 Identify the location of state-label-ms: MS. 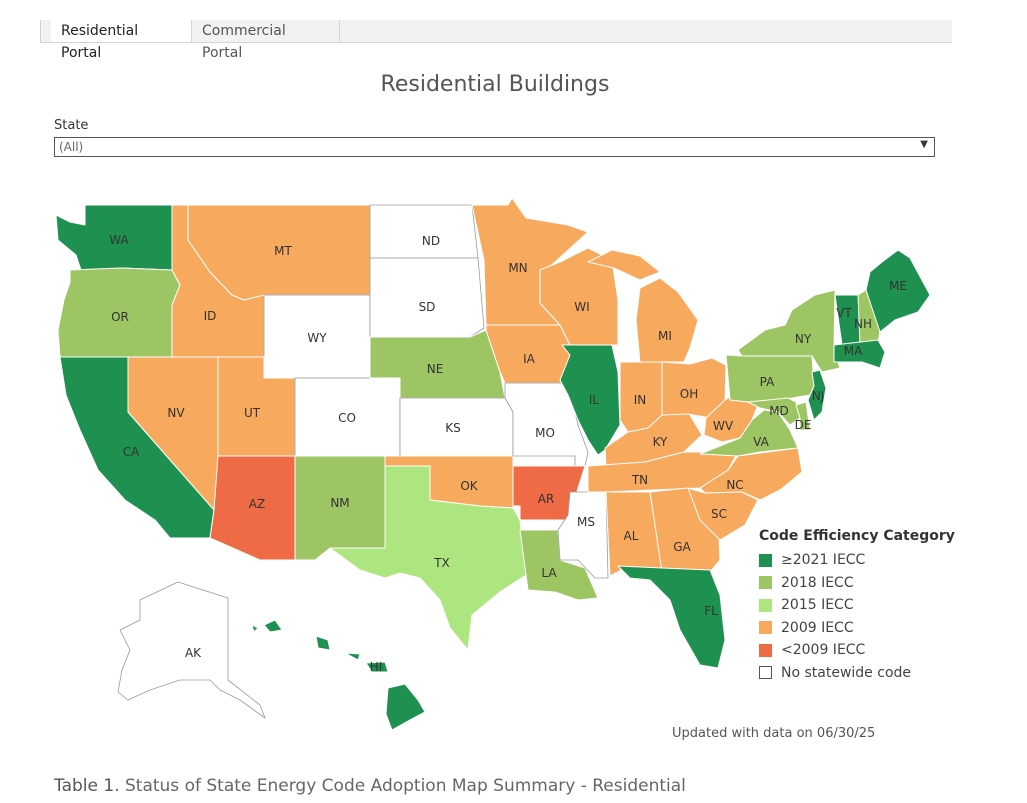
(586, 522).